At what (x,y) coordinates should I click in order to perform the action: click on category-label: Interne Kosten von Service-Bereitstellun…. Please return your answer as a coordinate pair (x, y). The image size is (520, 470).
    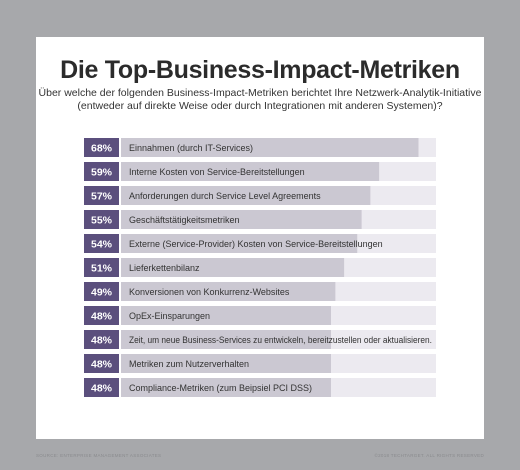
    Looking at the image, I should click on (217, 172).